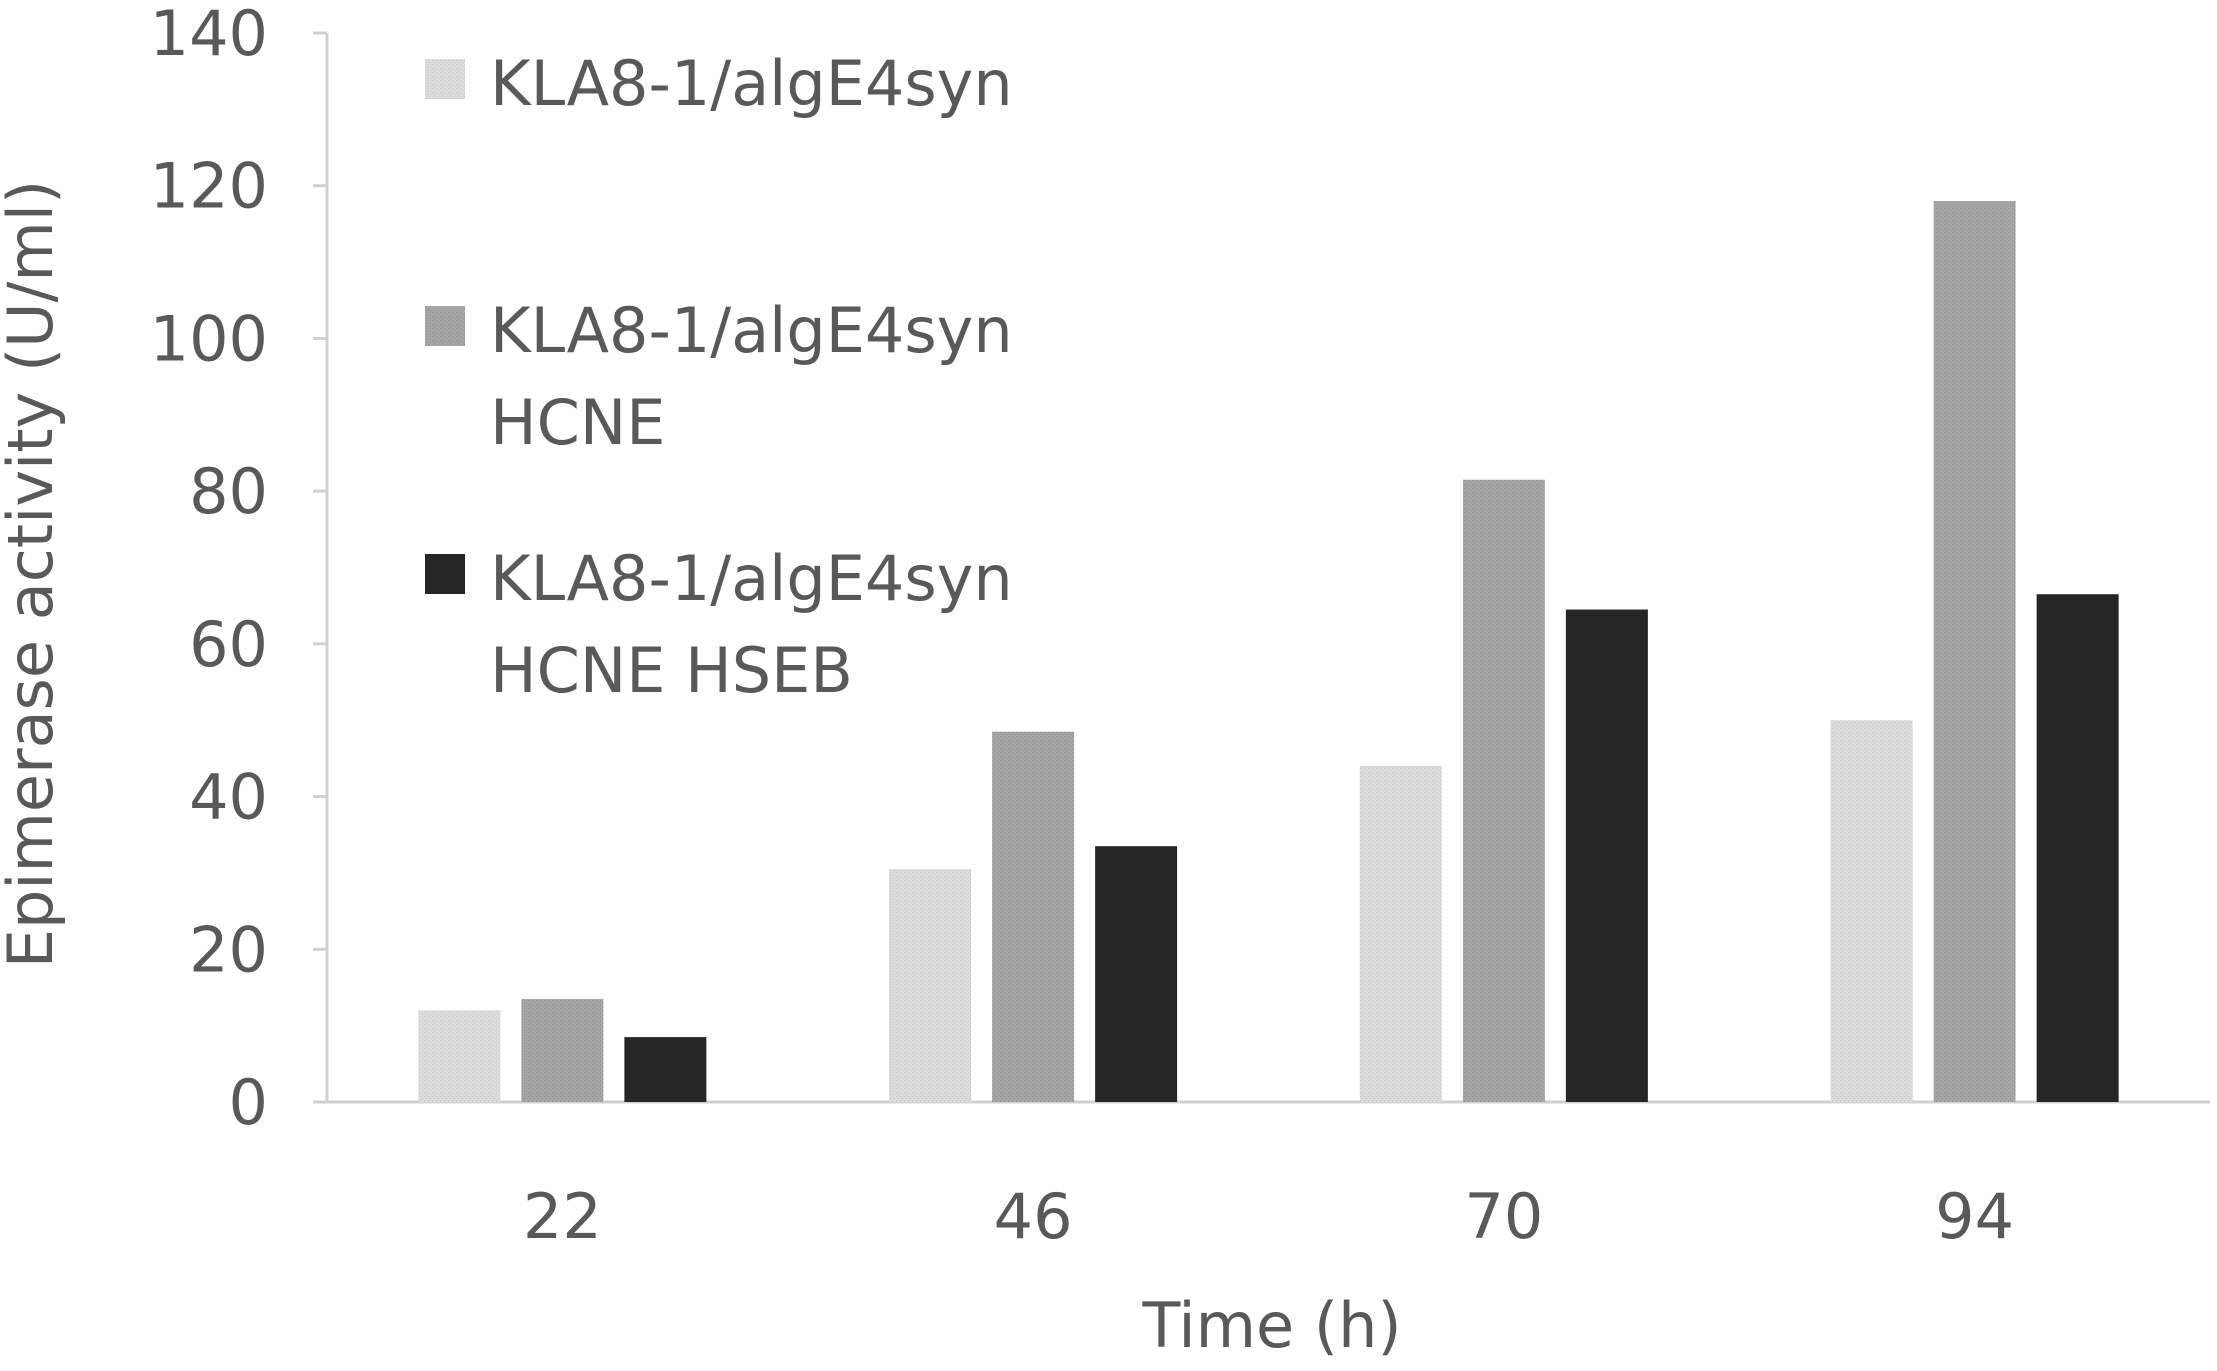 This screenshot has height=1371, width=2217. Describe the element at coordinates (1974, 1216) in the screenshot. I see `x-tick-label: 94` at that location.